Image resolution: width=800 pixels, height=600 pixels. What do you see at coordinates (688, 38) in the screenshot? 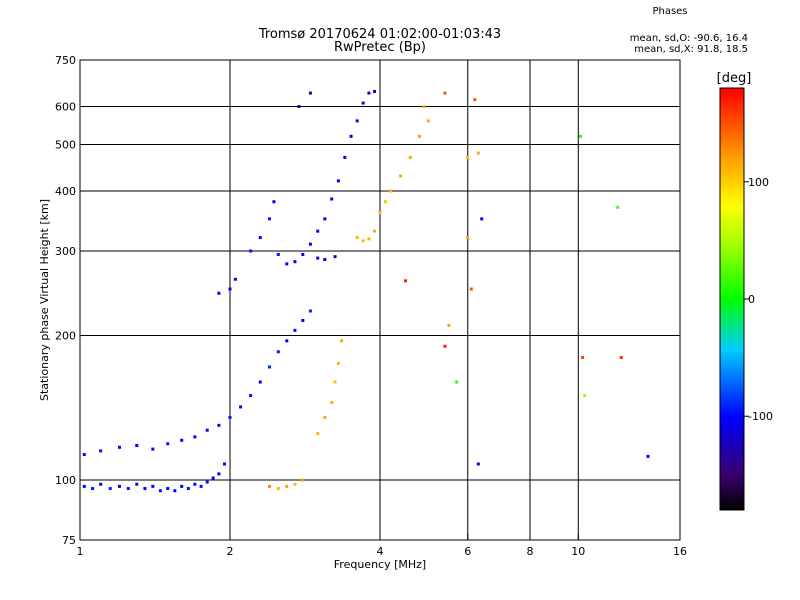
I see `stats-line-o: mean, sd,O: -90.6, 16.4` at bounding box center [688, 38].